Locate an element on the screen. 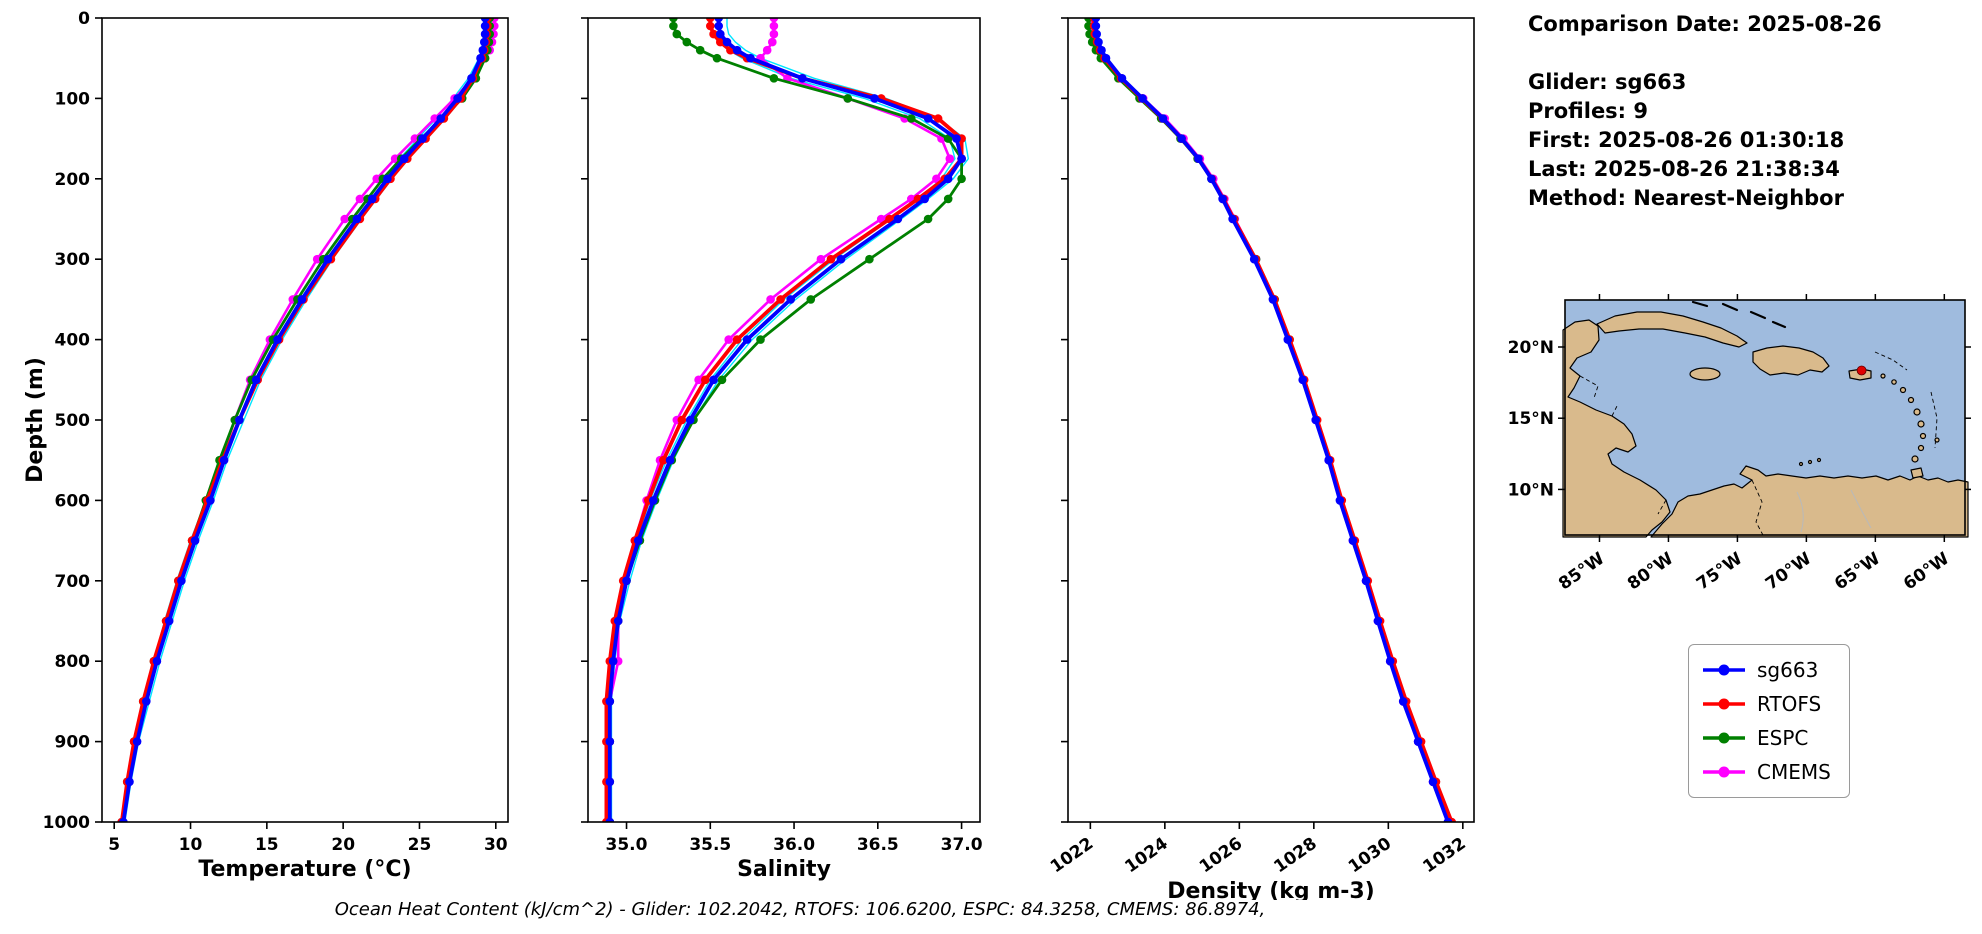 This screenshot has height=934, width=1982. x-tick-label: 36.5 is located at coordinates (878, 845).